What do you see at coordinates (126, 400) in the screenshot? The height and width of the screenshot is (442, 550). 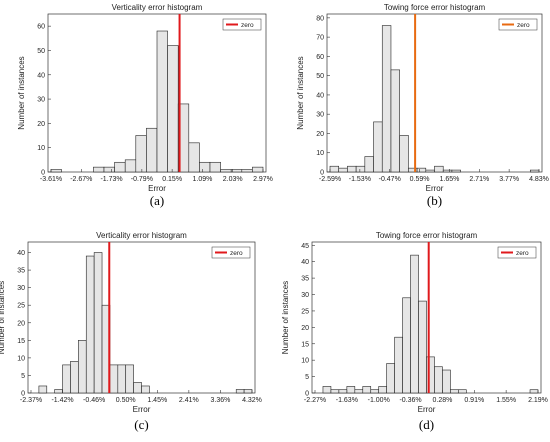 I see `x-tick-label: 0.50%` at bounding box center [126, 400].